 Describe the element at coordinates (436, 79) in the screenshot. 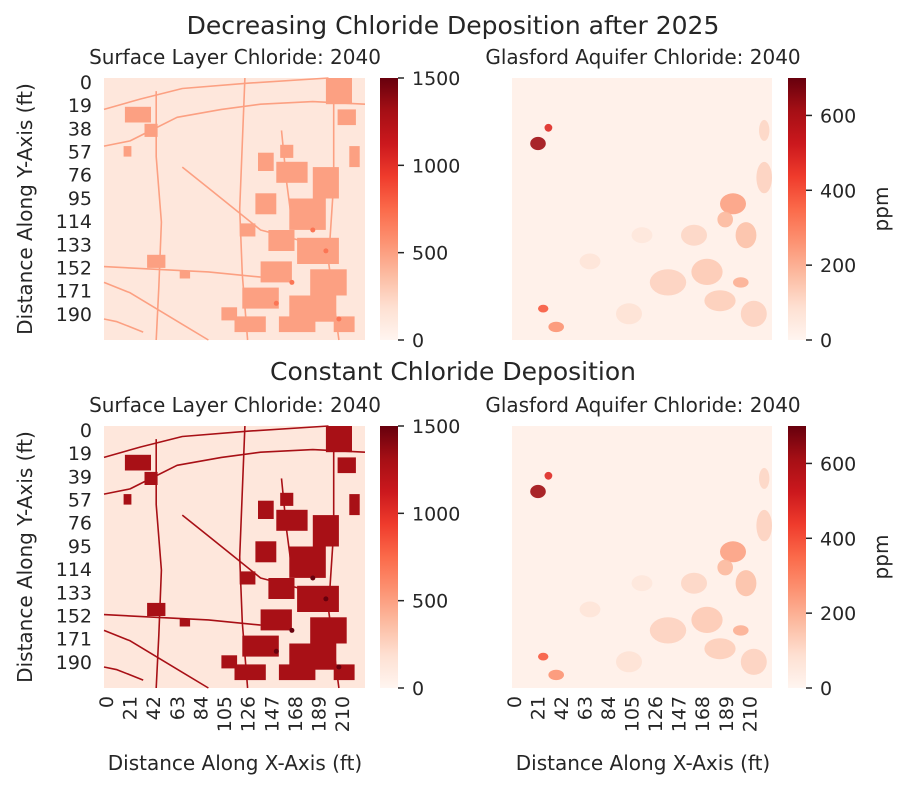

I see `colorbar-tick-label: 1500` at that location.